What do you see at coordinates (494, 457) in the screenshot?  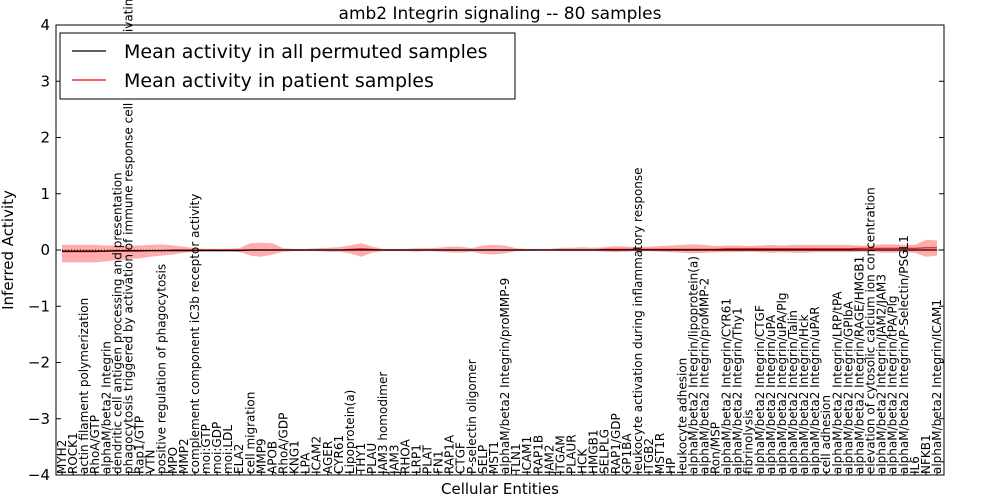 I see `category-label: MST1` at bounding box center [494, 457].